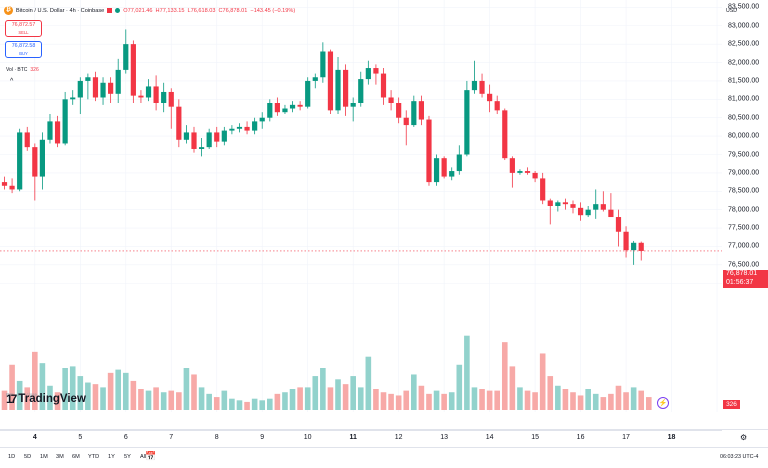 This screenshot has width=768, height=468. Describe the element at coordinates (731, 11) in the screenshot. I see `currency-label: USD` at that location.